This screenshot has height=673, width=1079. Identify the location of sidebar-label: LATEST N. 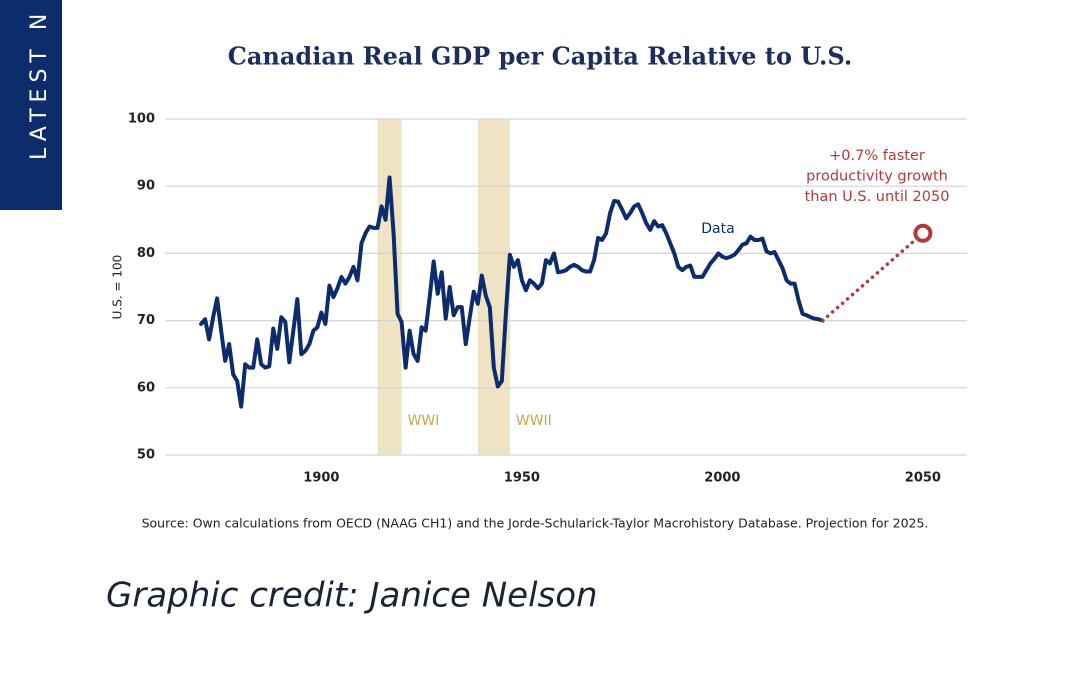
(39, 84).